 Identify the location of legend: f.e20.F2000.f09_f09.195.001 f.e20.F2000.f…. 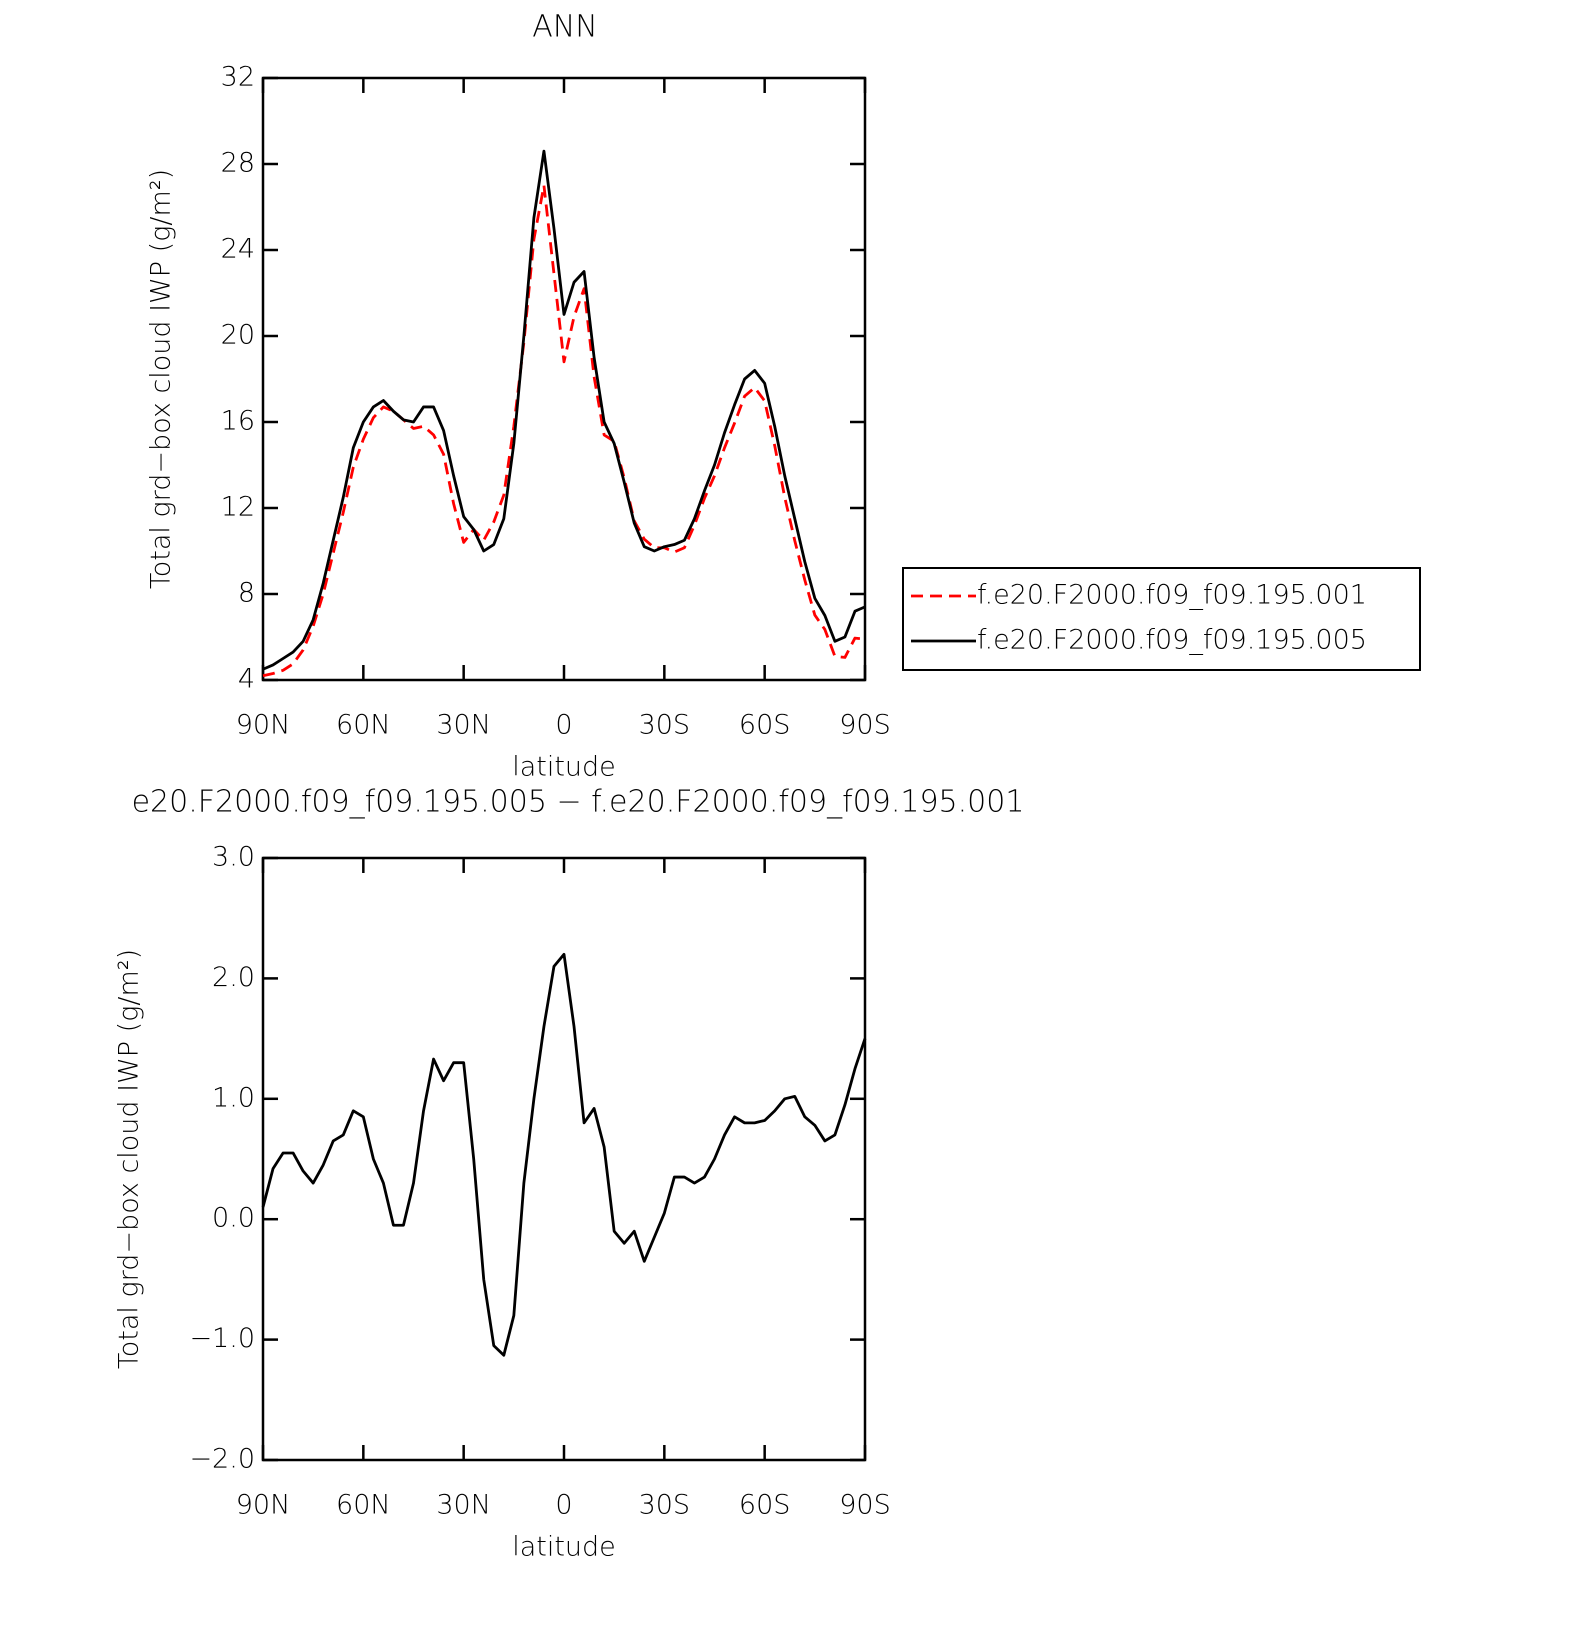
(1161, 619).